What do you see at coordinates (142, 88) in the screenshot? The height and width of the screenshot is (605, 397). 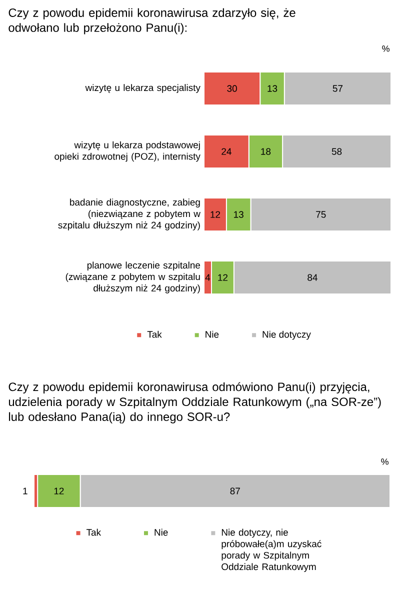 I see `y-tick-label: wizytę u lekarza specjalisty` at bounding box center [142, 88].